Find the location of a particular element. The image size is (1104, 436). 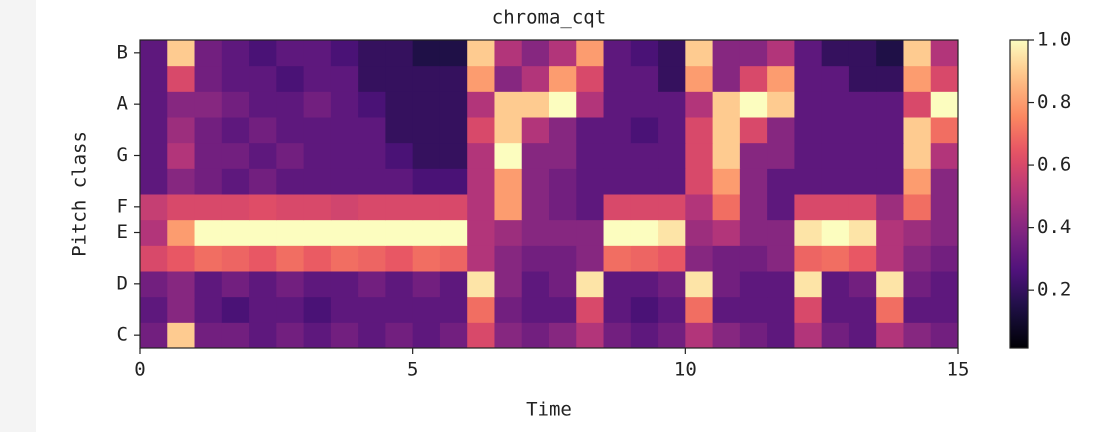

chart-title: chroma_cqt is located at coordinates (549, 18).